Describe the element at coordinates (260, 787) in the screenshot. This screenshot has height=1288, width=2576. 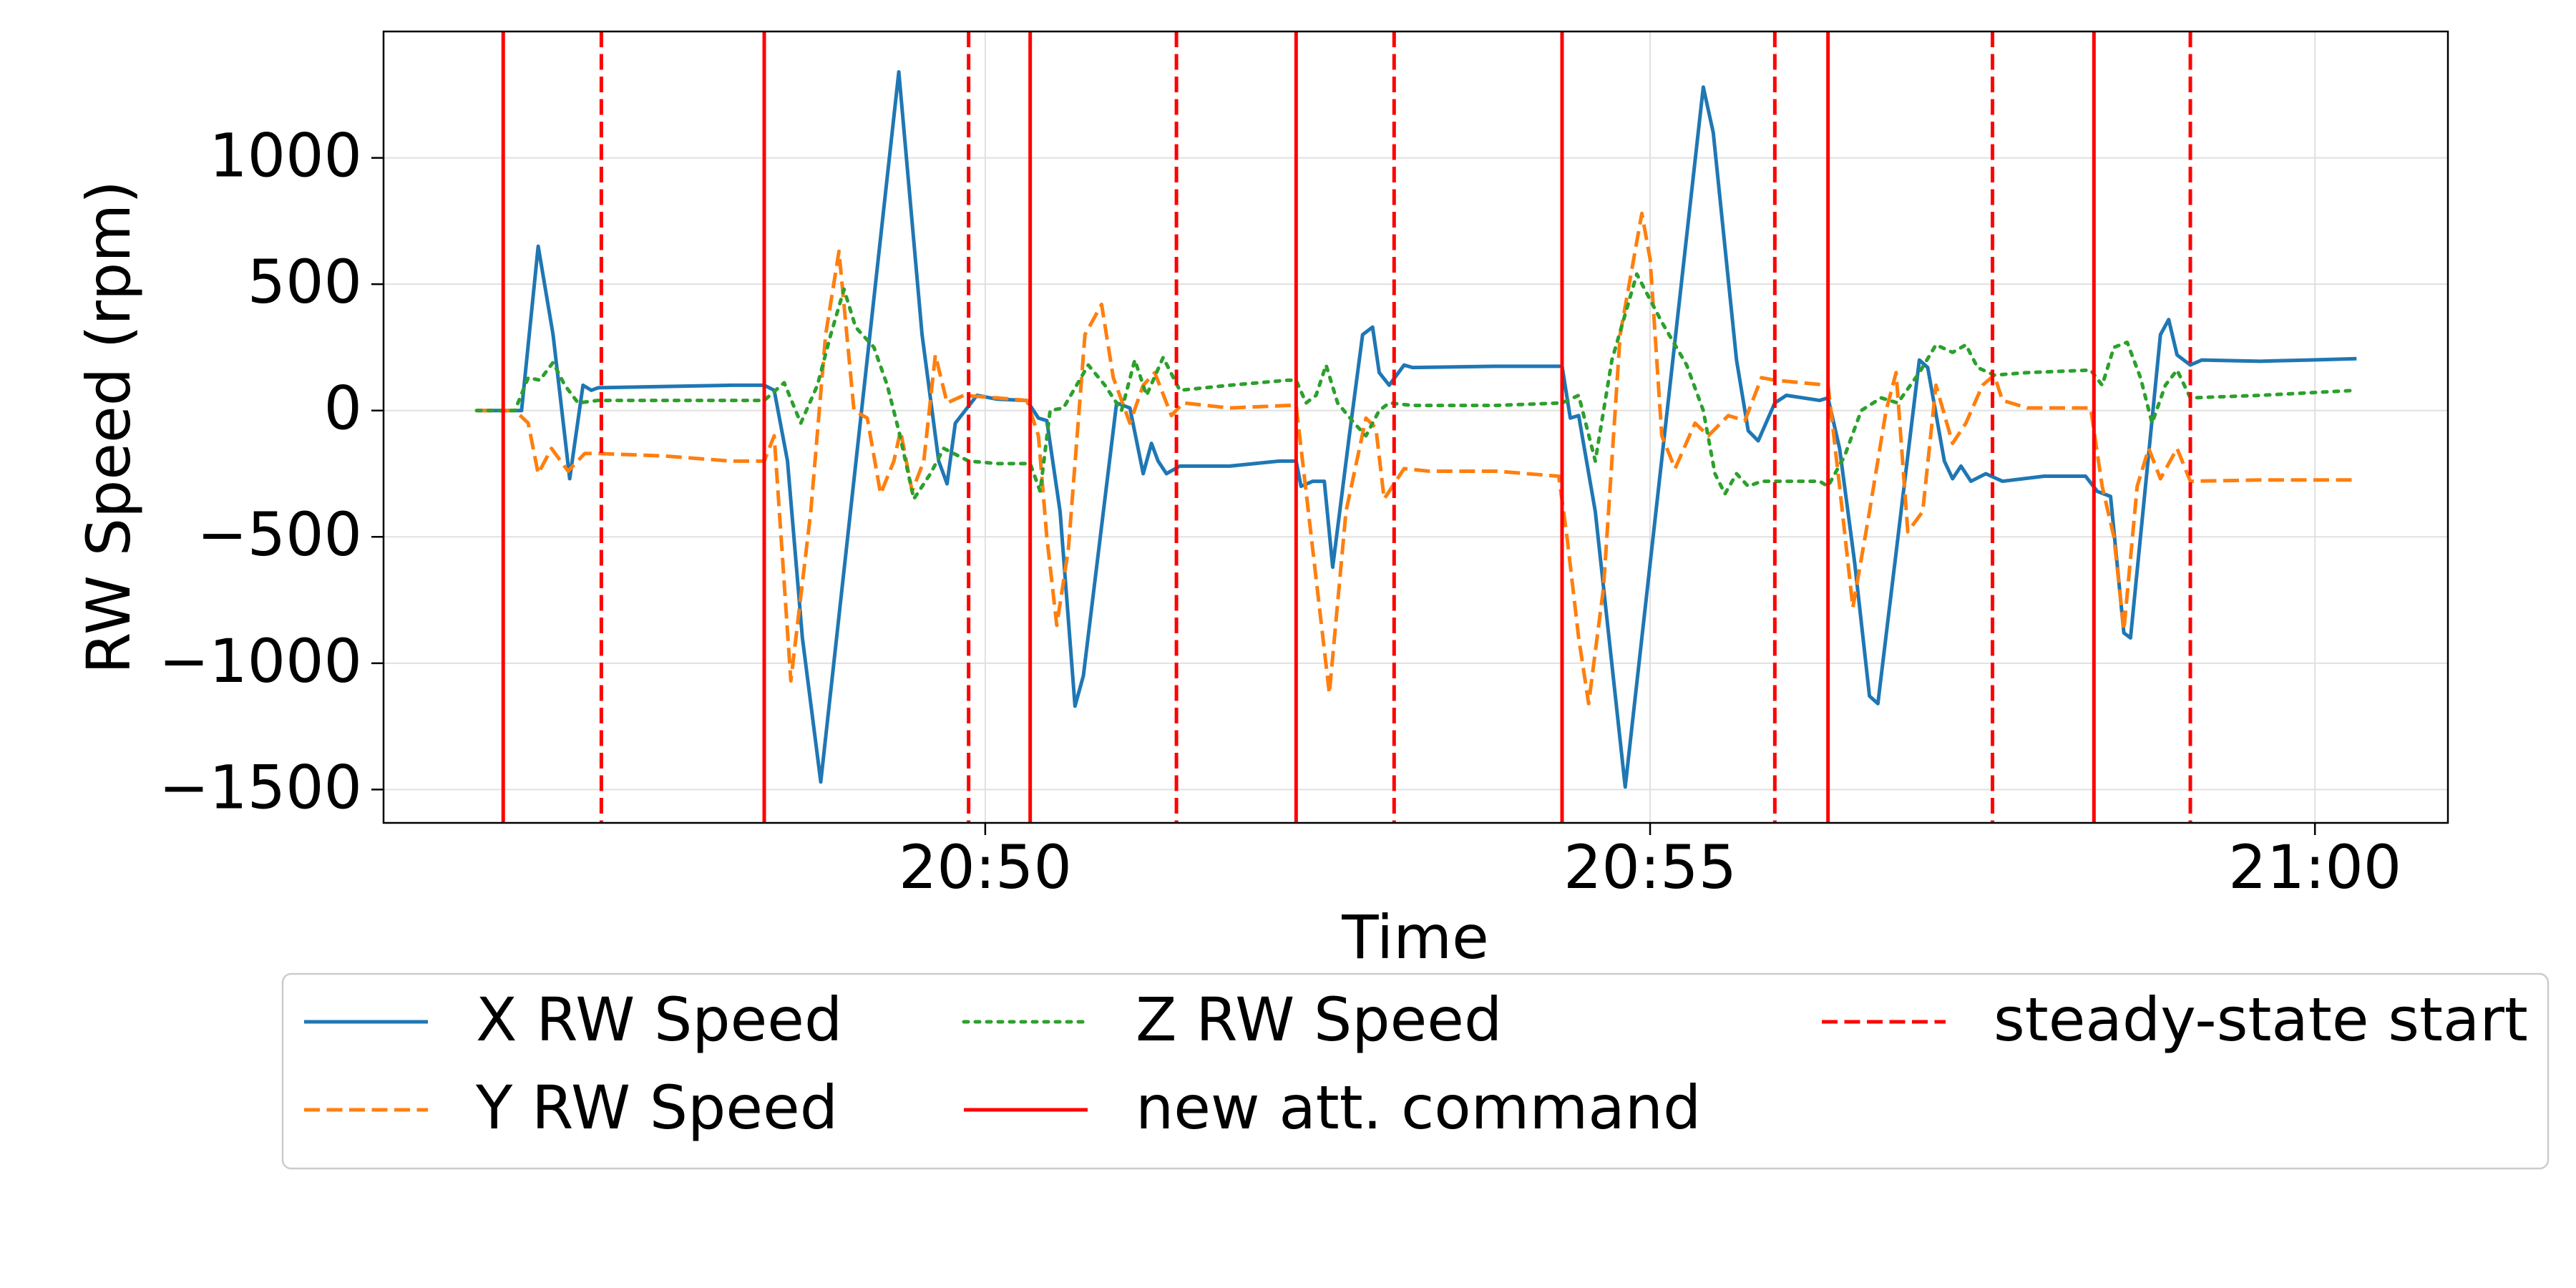
I see `y-tick-label: −1500` at that location.